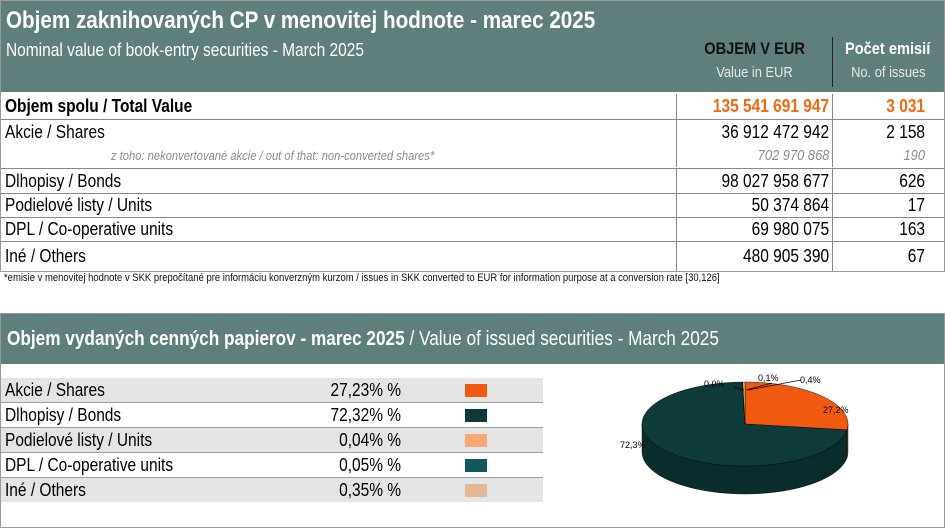 Image resolution: width=945 pixels, height=529 pixels. I want to click on column-header-volume: OBJEM V EUR, so click(754, 48).